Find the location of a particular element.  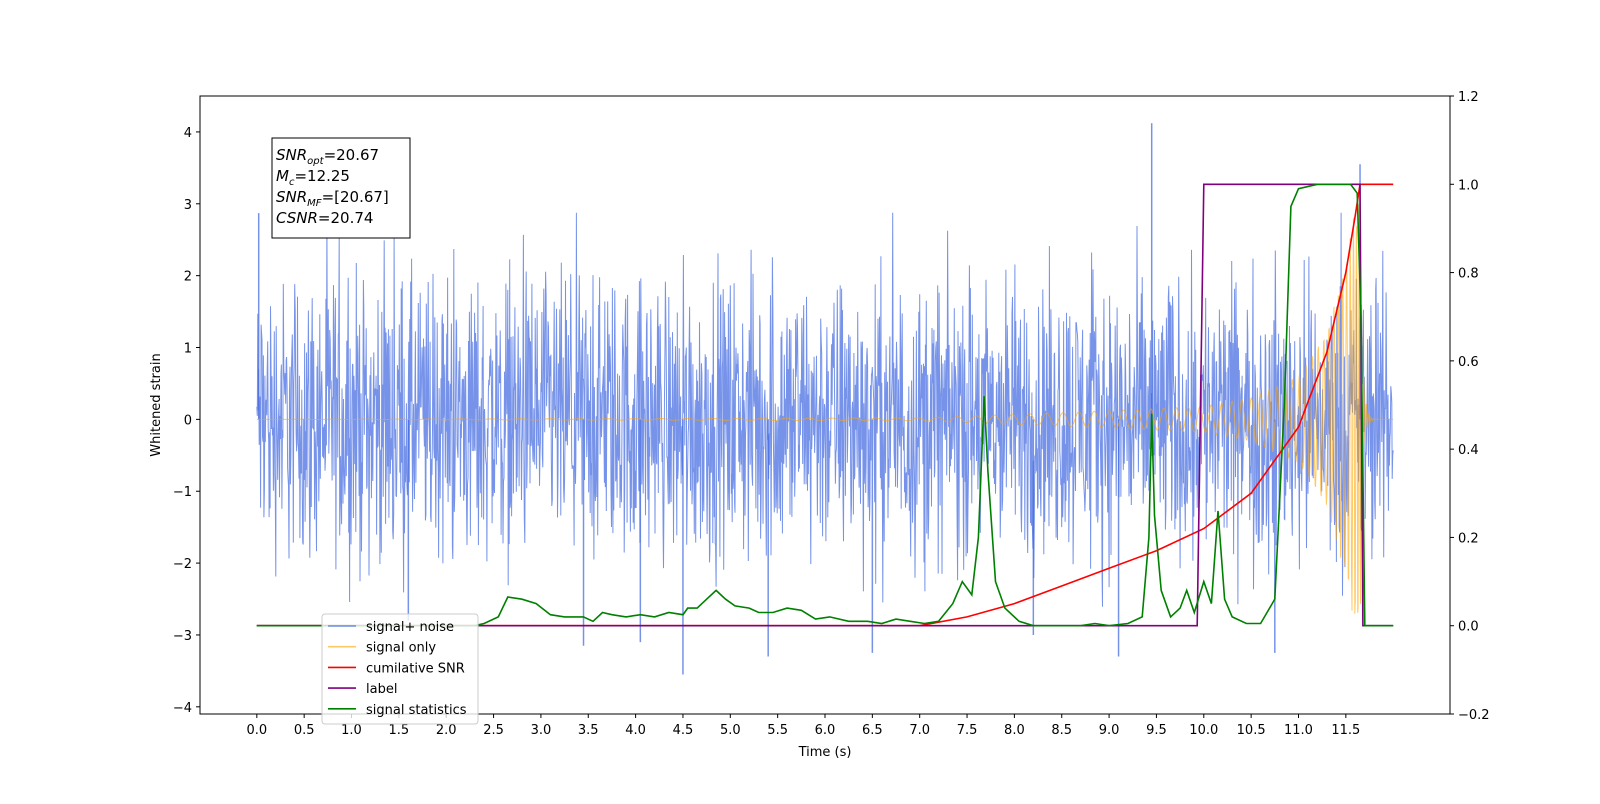

left-tick-label: 1 is located at coordinates (188, 349).